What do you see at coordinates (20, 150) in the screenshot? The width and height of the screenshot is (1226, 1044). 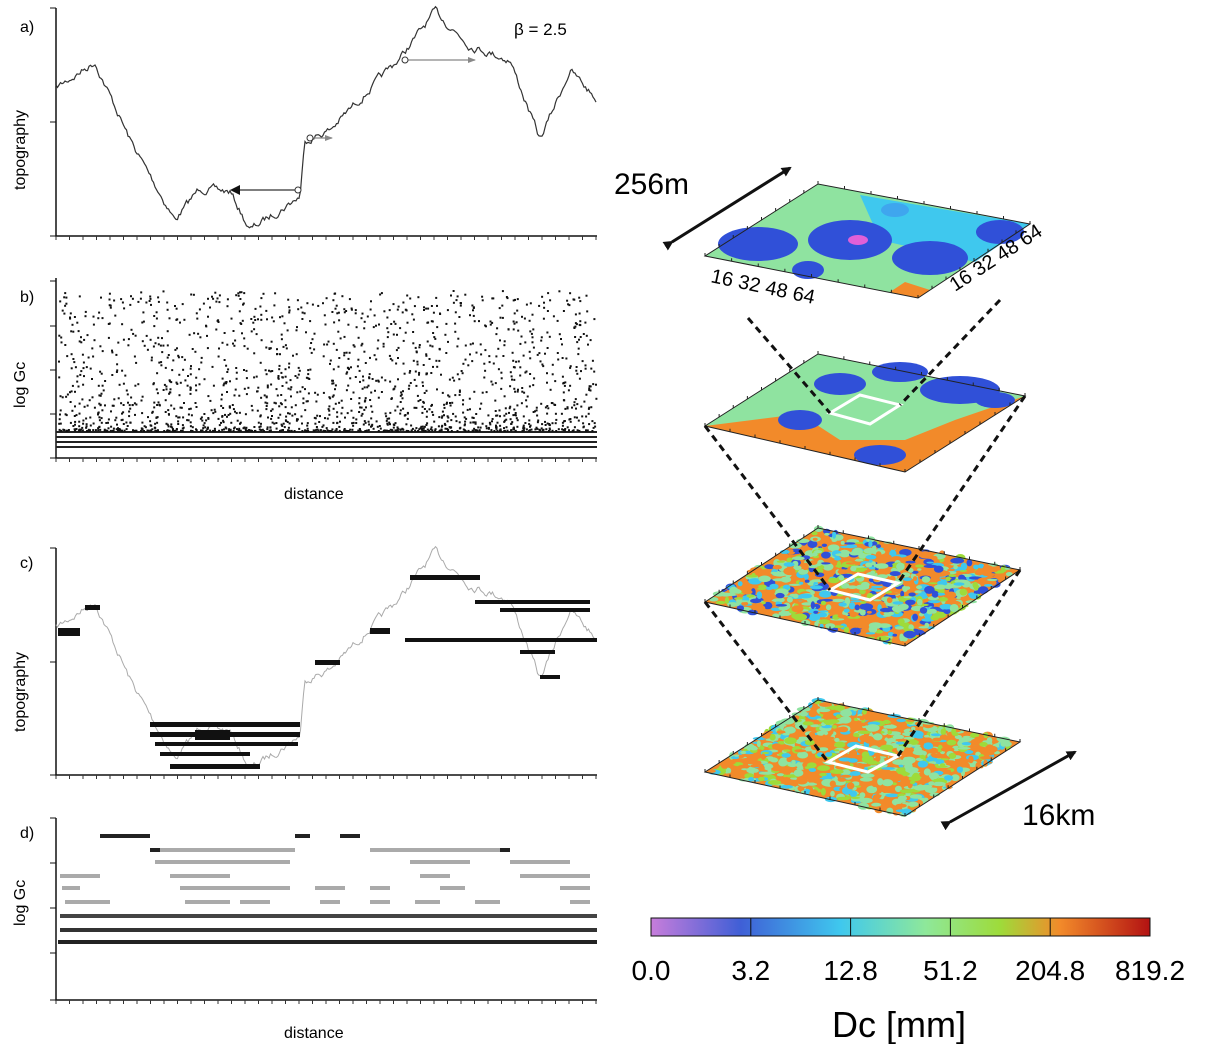 I see `panel-a-ylabel: topography` at bounding box center [20, 150].